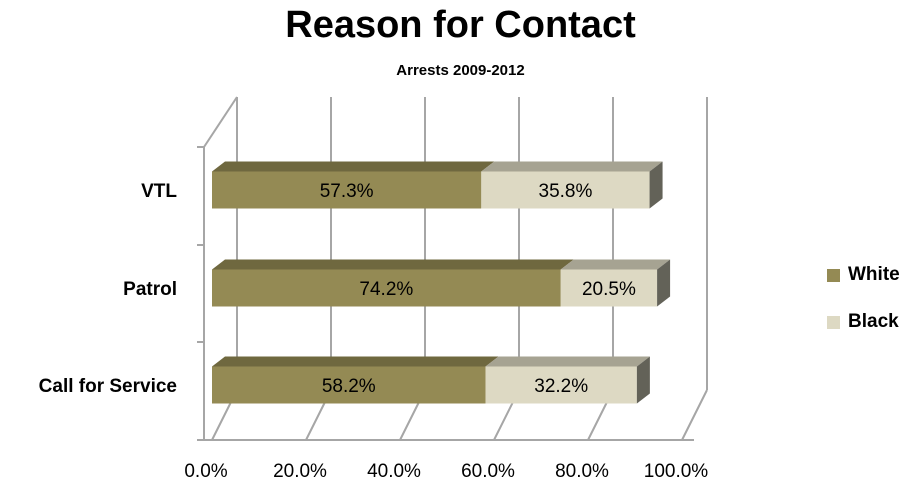 The width and height of the screenshot is (921, 492). Describe the element at coordinates (460, 70) in the screenshot. I see `chart-subtitle: Arrests 2009-2012` at that location.